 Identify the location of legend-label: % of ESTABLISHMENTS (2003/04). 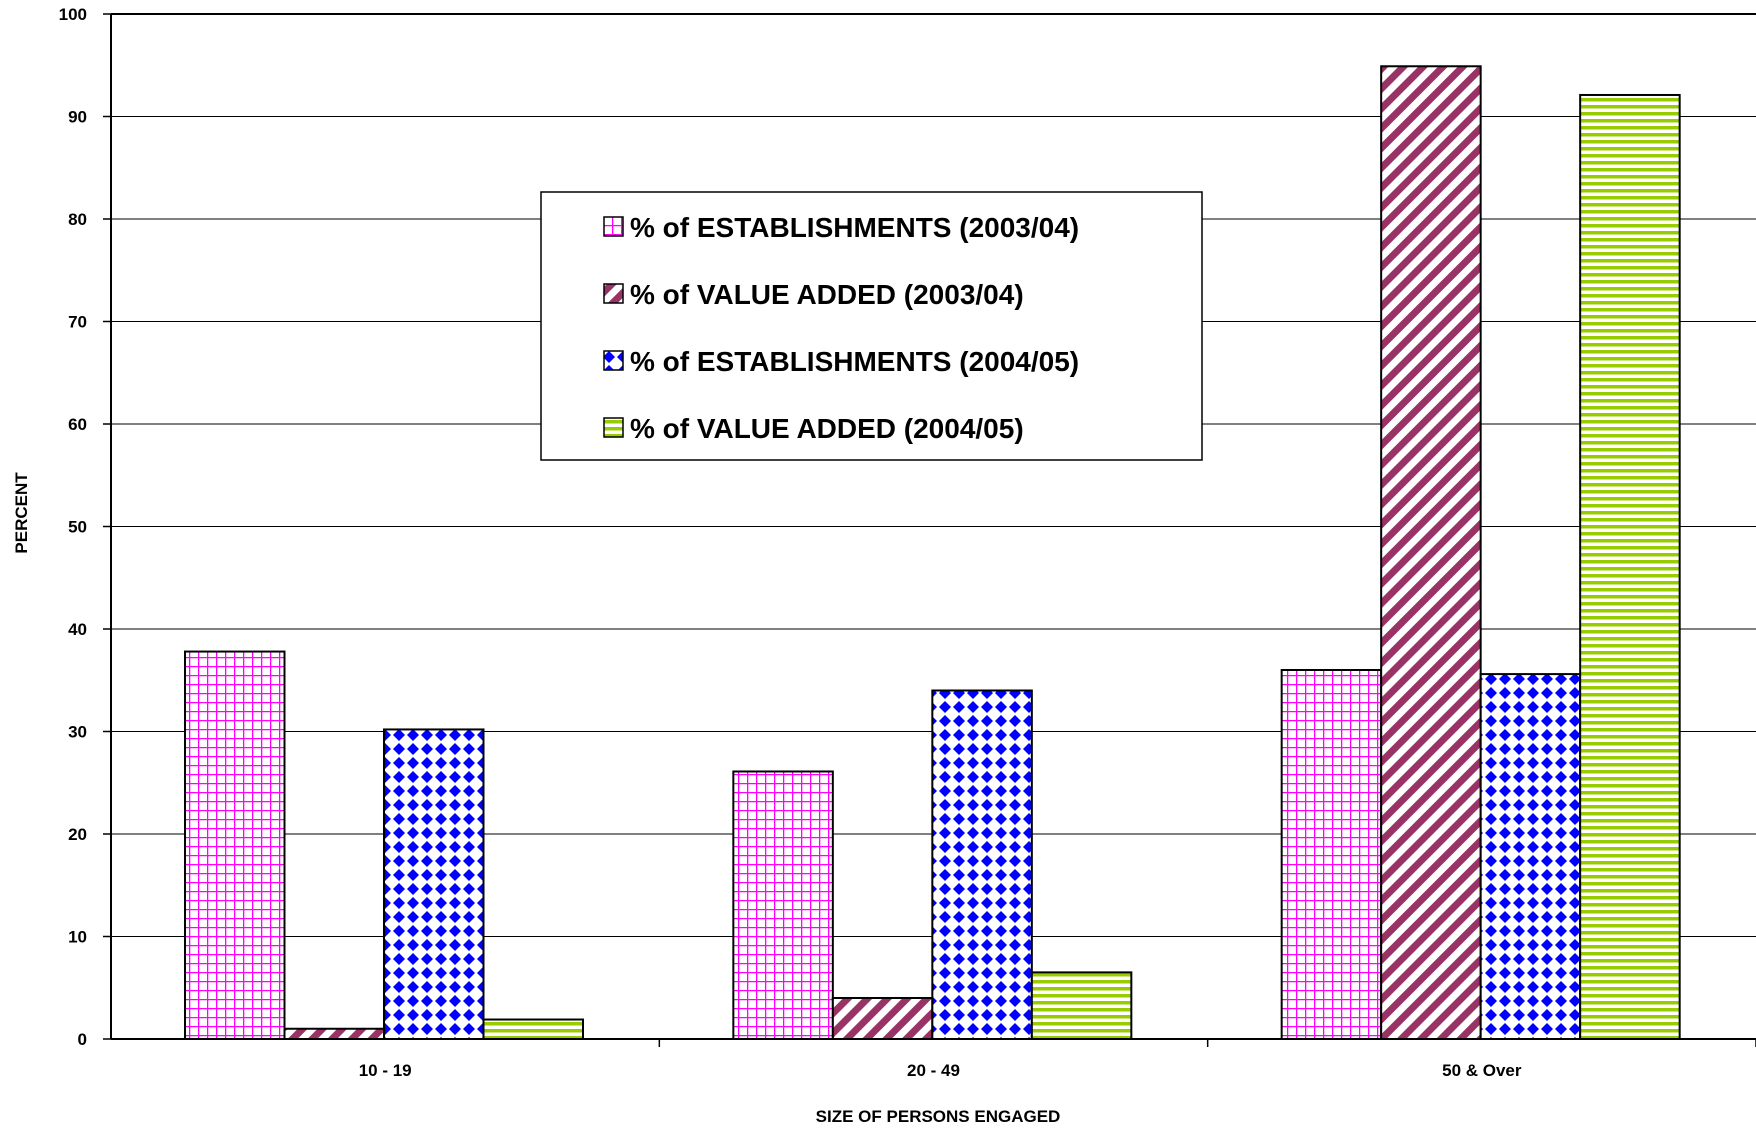
(854, 227).